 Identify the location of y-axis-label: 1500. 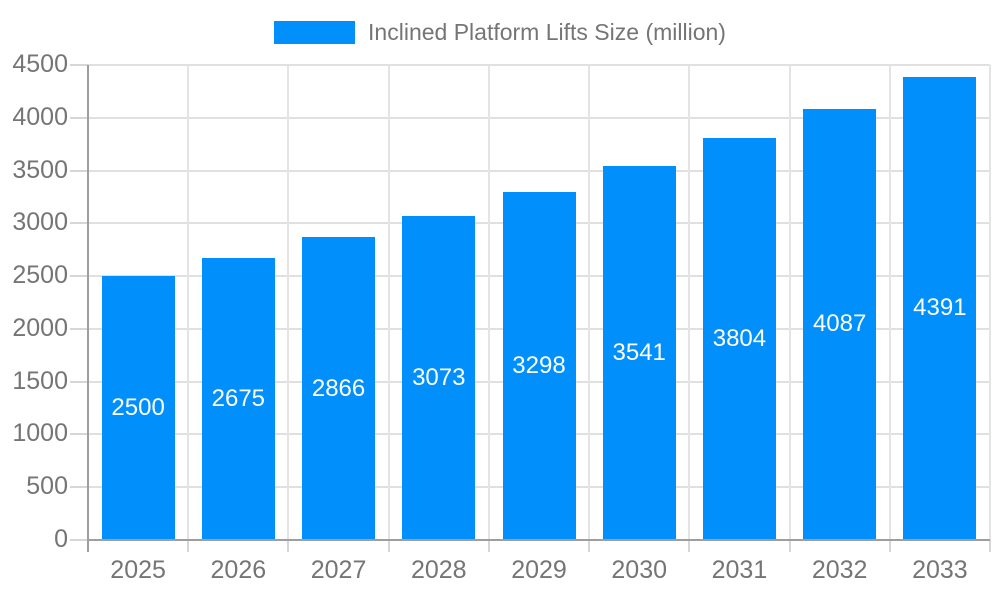
(40, 380).